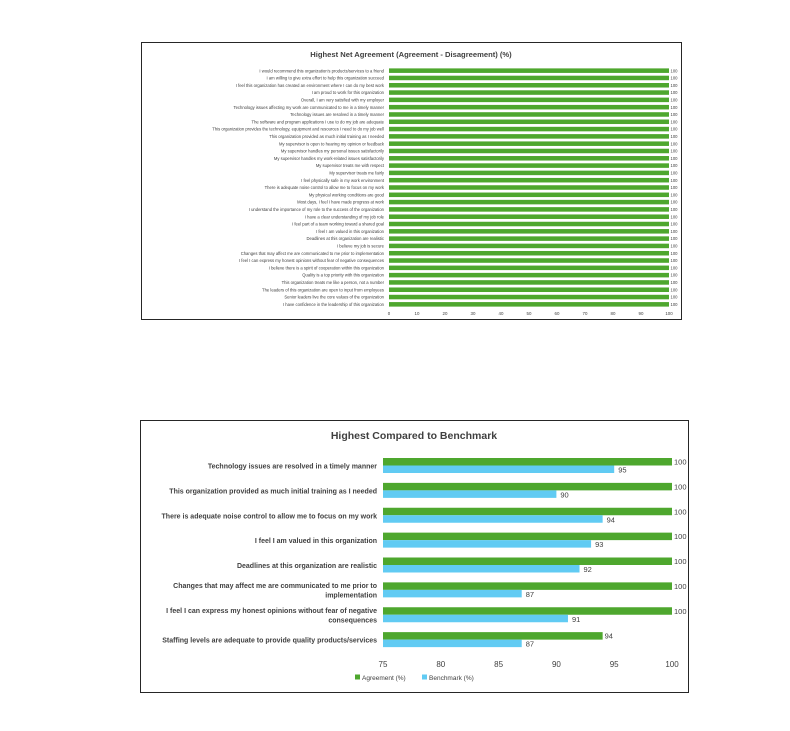  I want to click on chart-title: Highest Compared to Benchmark, so click(414, 436).